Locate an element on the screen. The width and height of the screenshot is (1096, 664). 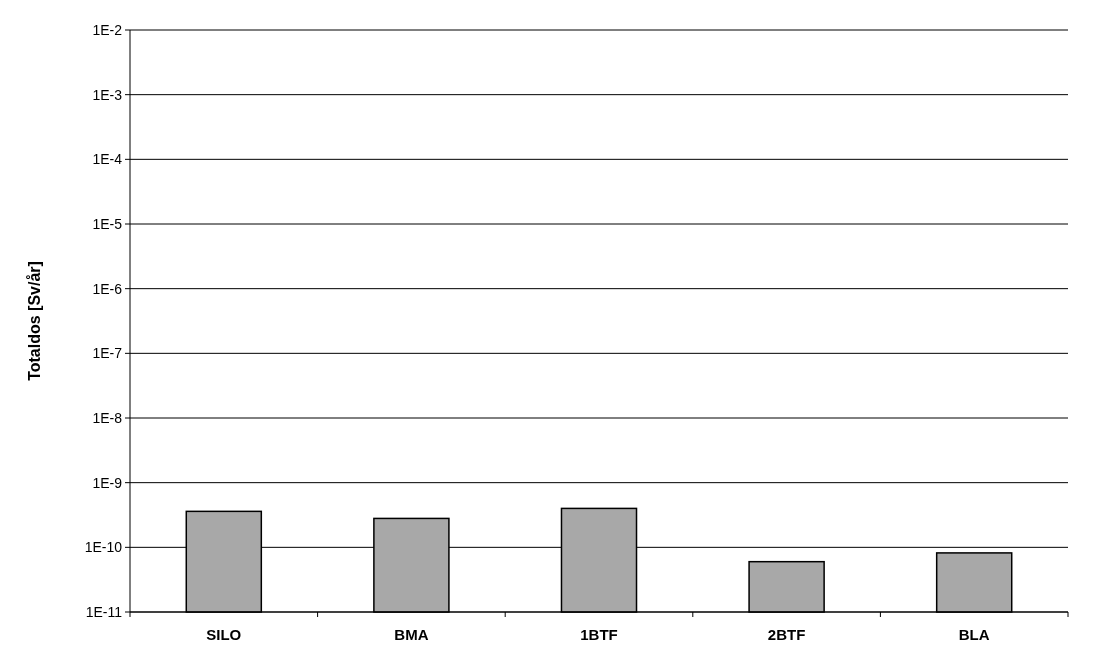
y-axis-title: Totaldos [Sv/år] is located at coordinates (34, 321).